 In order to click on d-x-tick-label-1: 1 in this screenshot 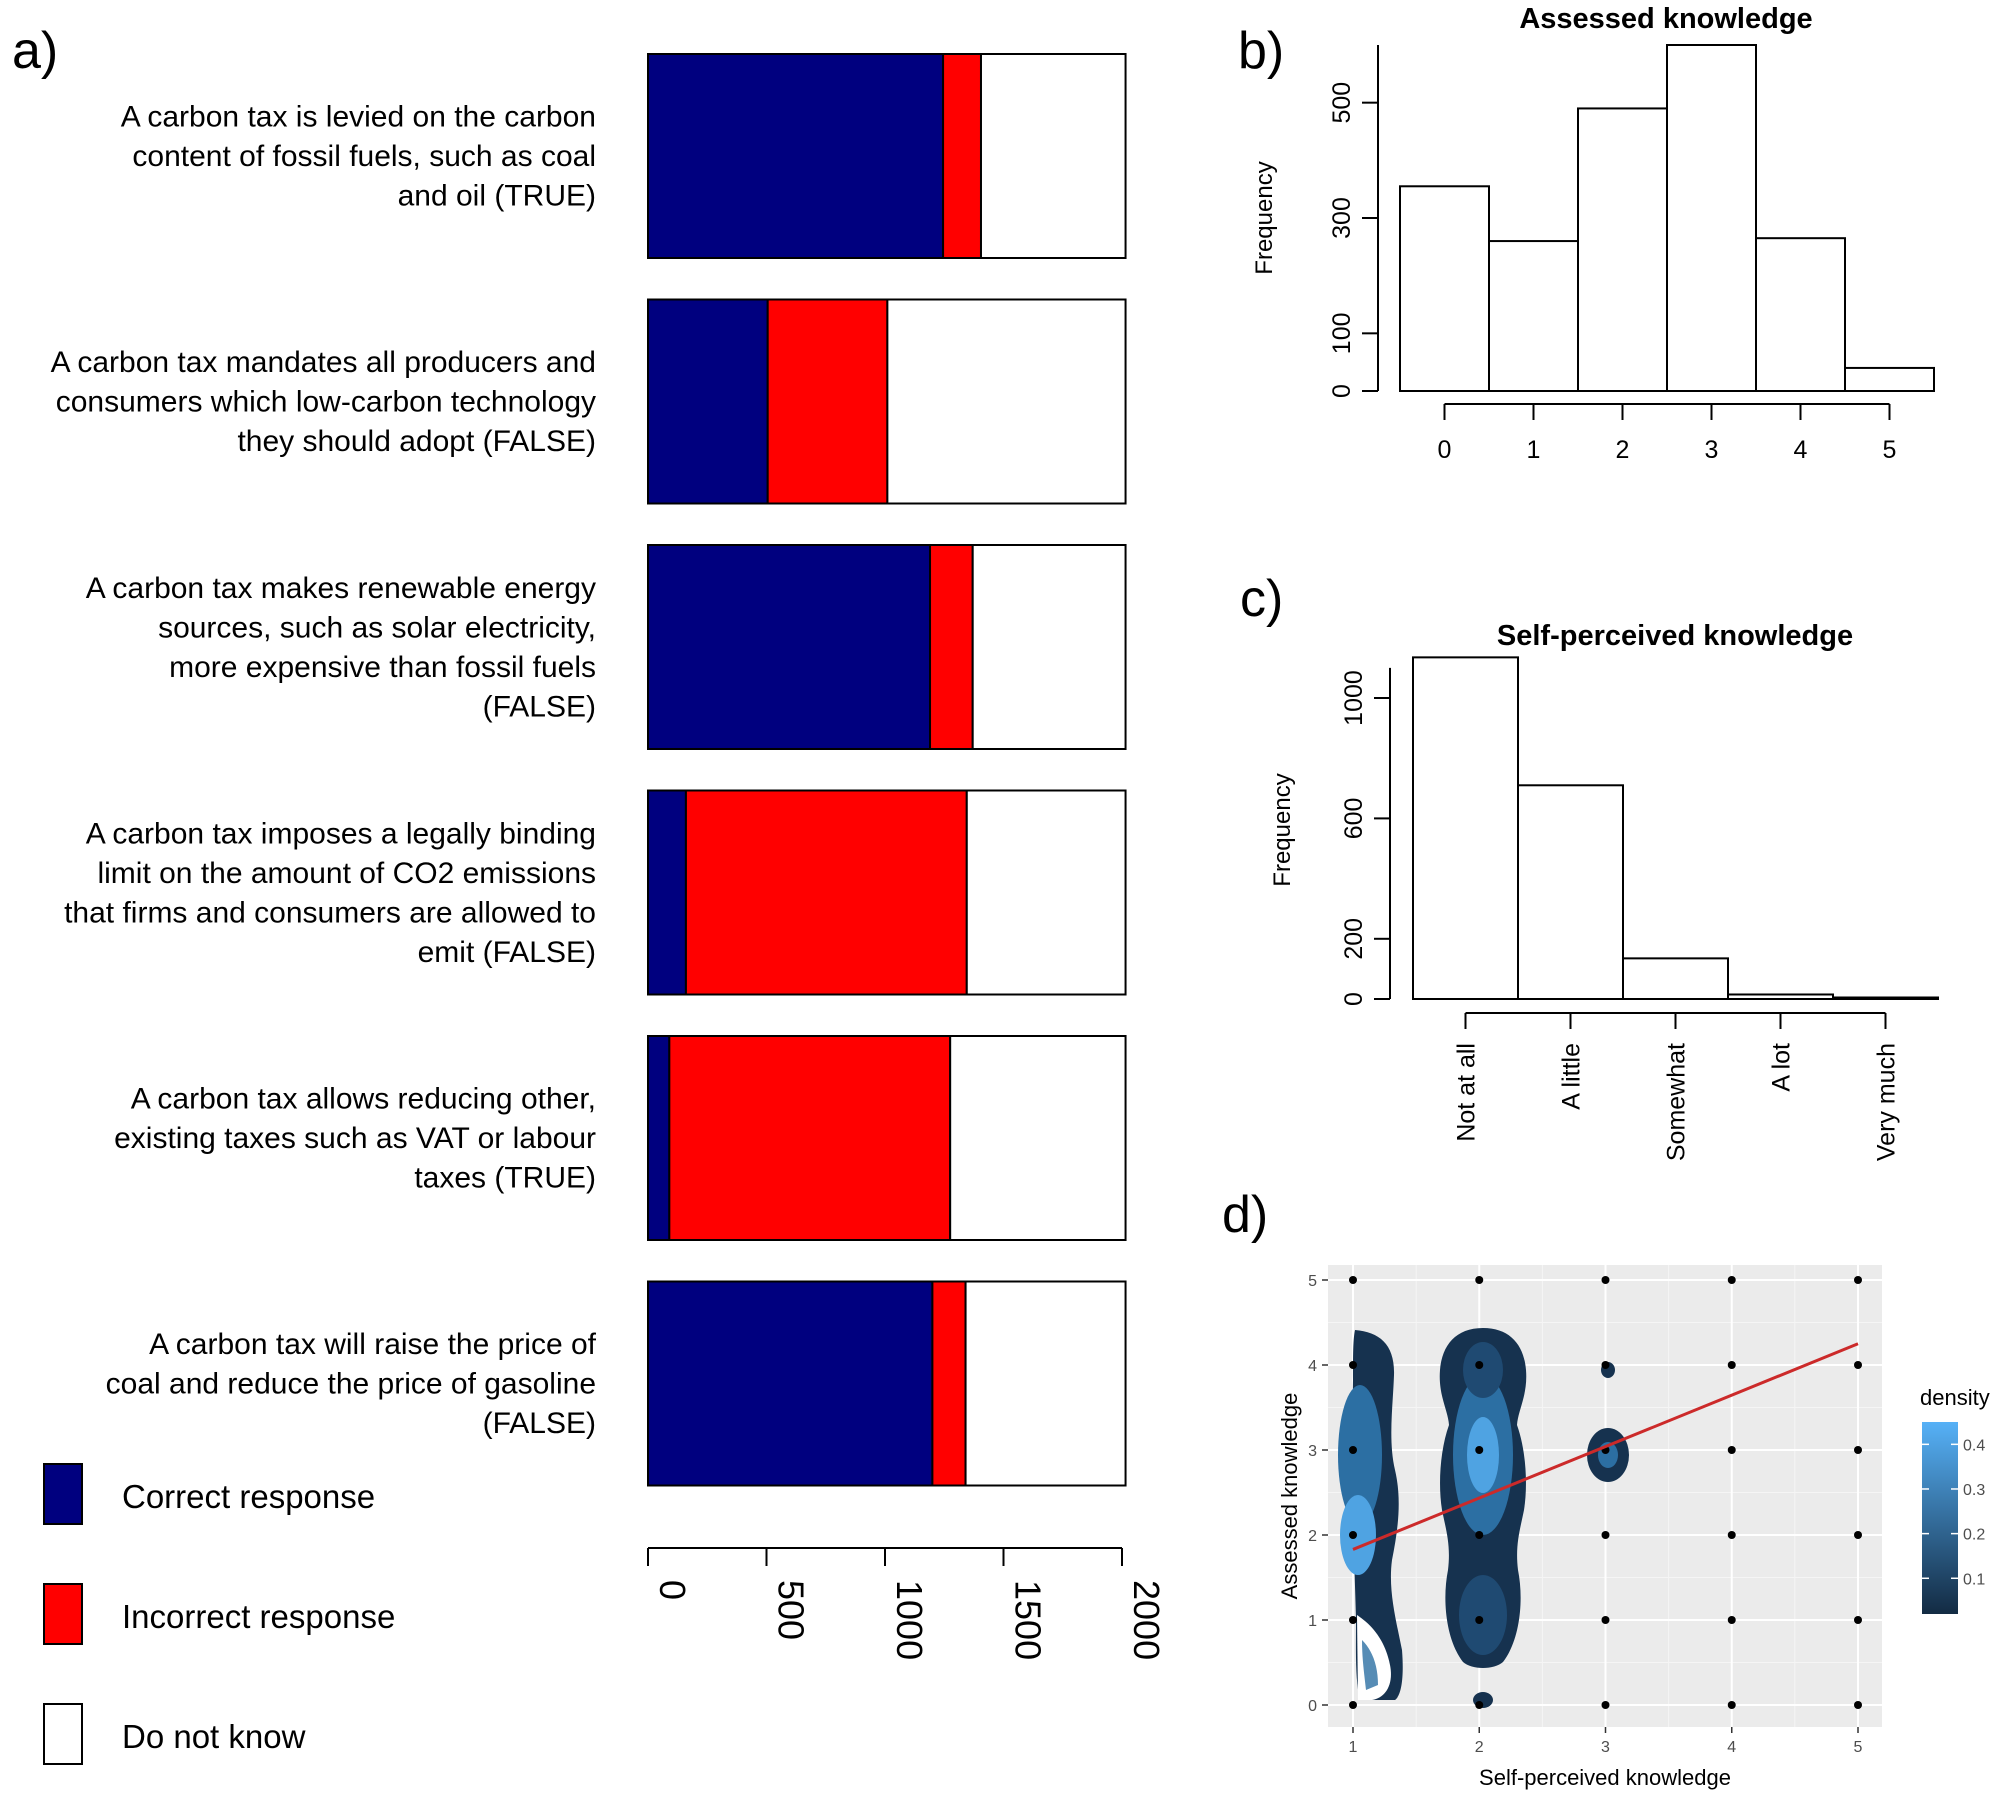, I will do `click(1353, 1747)`.